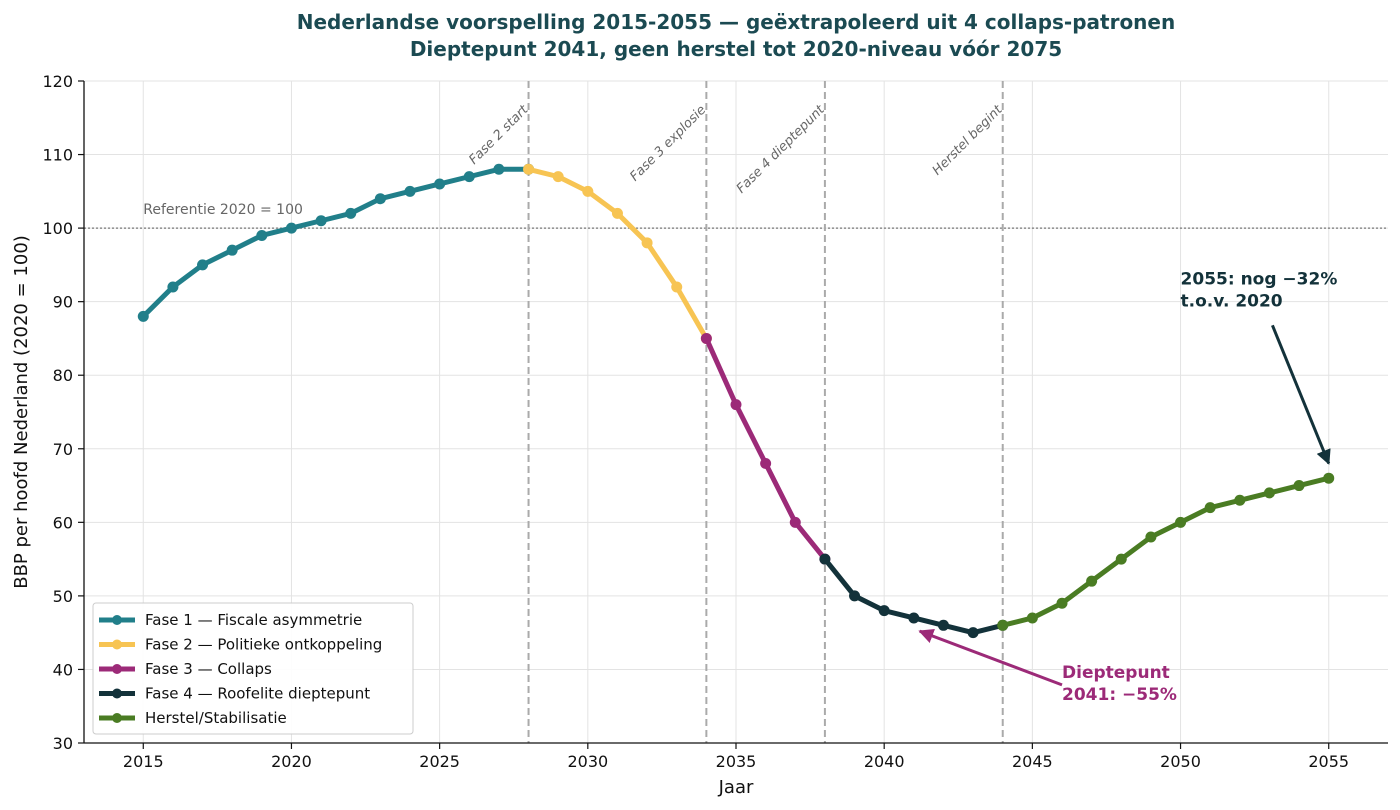 The image size is (1400, 810). I want to click on legend-entry-label: Fase 1 — Fiscale asymmetrie, so click(253, 620).